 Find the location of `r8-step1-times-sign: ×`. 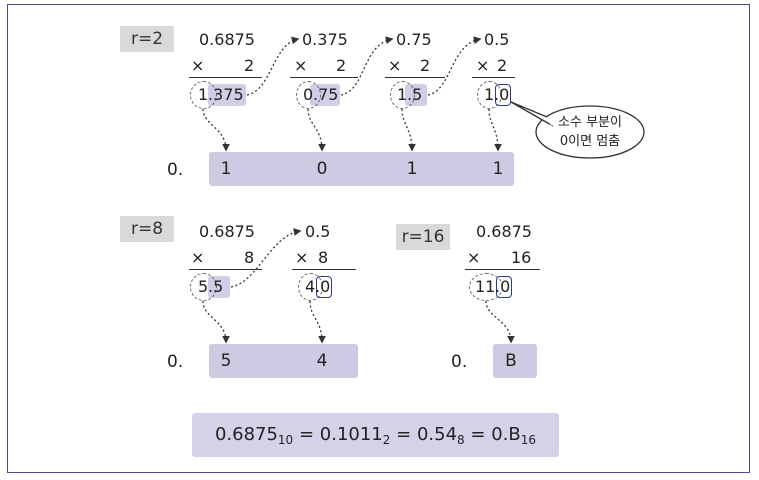

r8-step1-times-sign: × is located at coordinates (198, 257).